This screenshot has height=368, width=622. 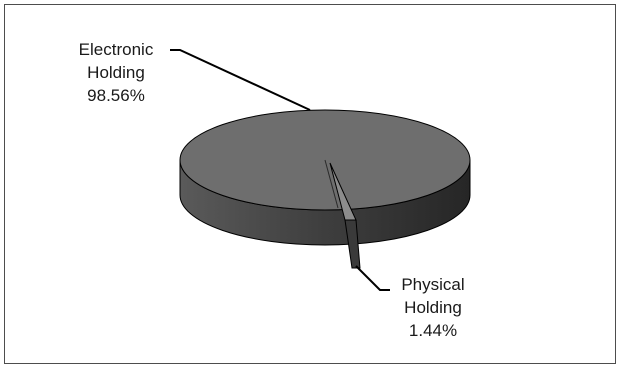 I want to click on pie-slice-gap, so click(x=331, y=184).